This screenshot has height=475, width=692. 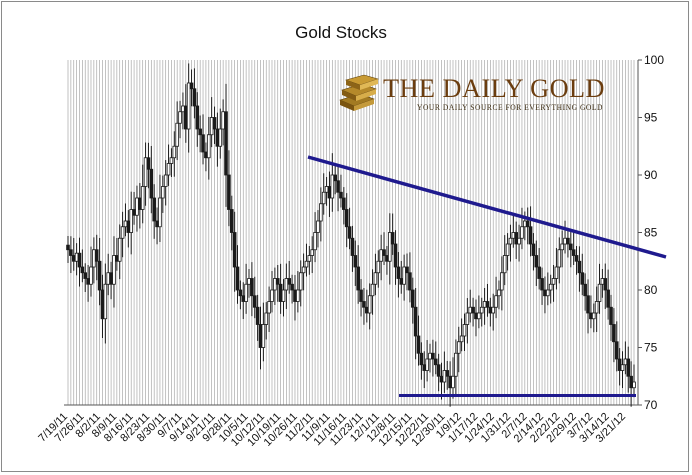 I want to click on logo-tagline: YOUR DAILY SOURCE FOR EVERYTHING GOLD, so click(x=510, y=107).